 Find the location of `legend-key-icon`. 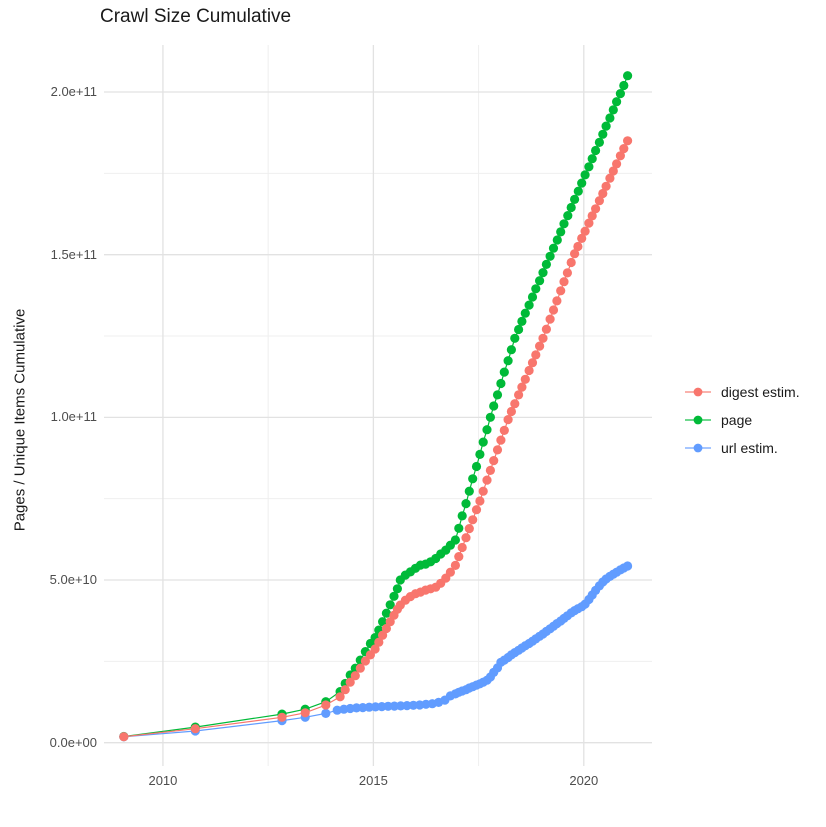

legend-key-icon is located at coordinates (698, 392).